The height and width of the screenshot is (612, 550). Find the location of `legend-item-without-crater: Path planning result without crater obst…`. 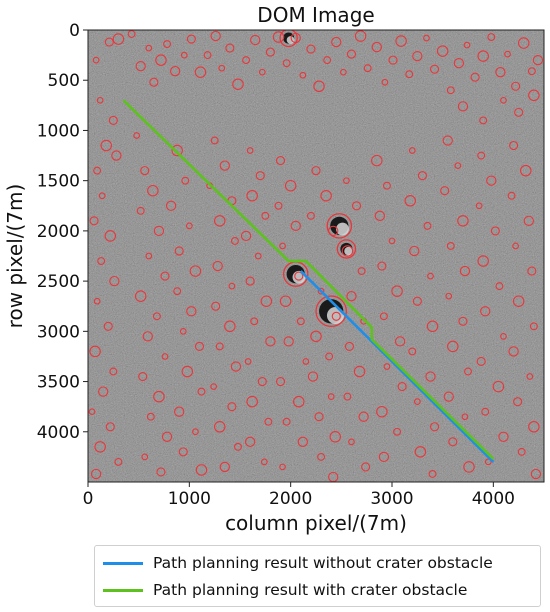

legend-item-without-crater: Path planning result without crater obst… is located at coordinates (298, 563).